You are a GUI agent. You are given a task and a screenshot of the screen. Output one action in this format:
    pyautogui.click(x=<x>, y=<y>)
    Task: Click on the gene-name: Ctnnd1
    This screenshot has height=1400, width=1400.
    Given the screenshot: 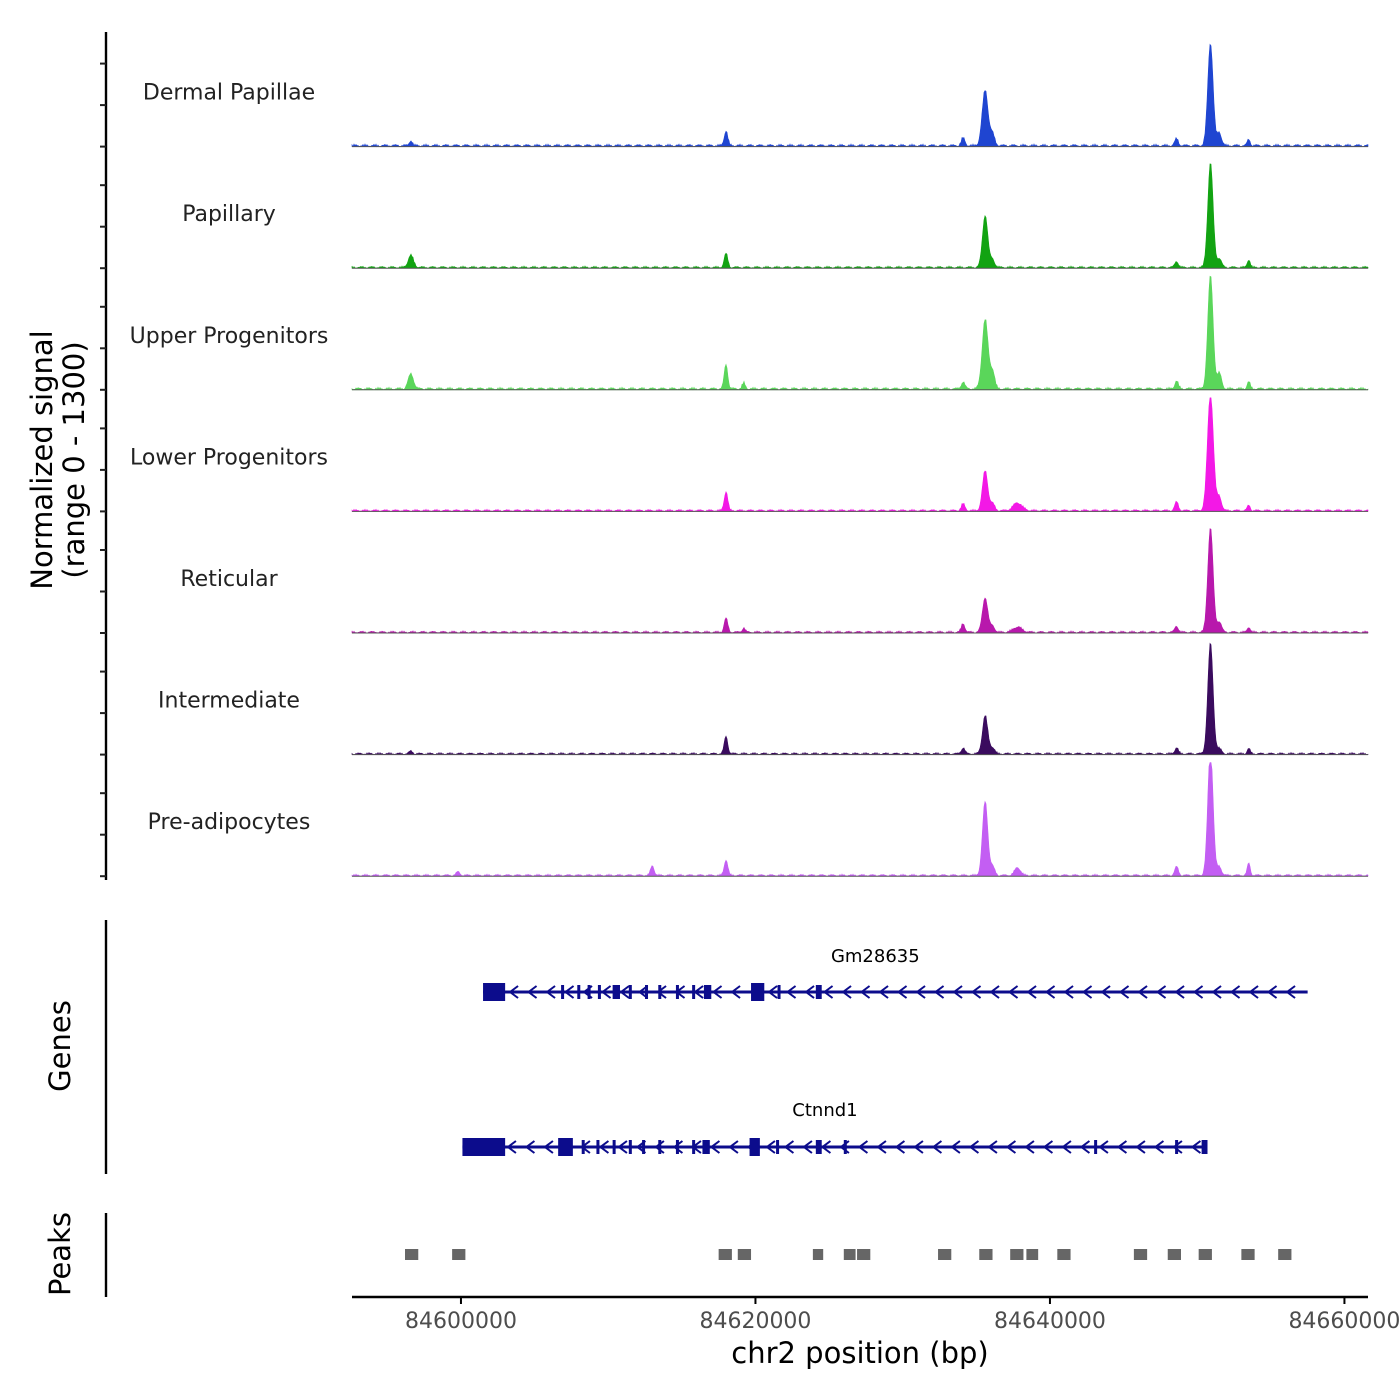 What is the action you would take?
    pyautogui.click(x=824, y=1110)
    